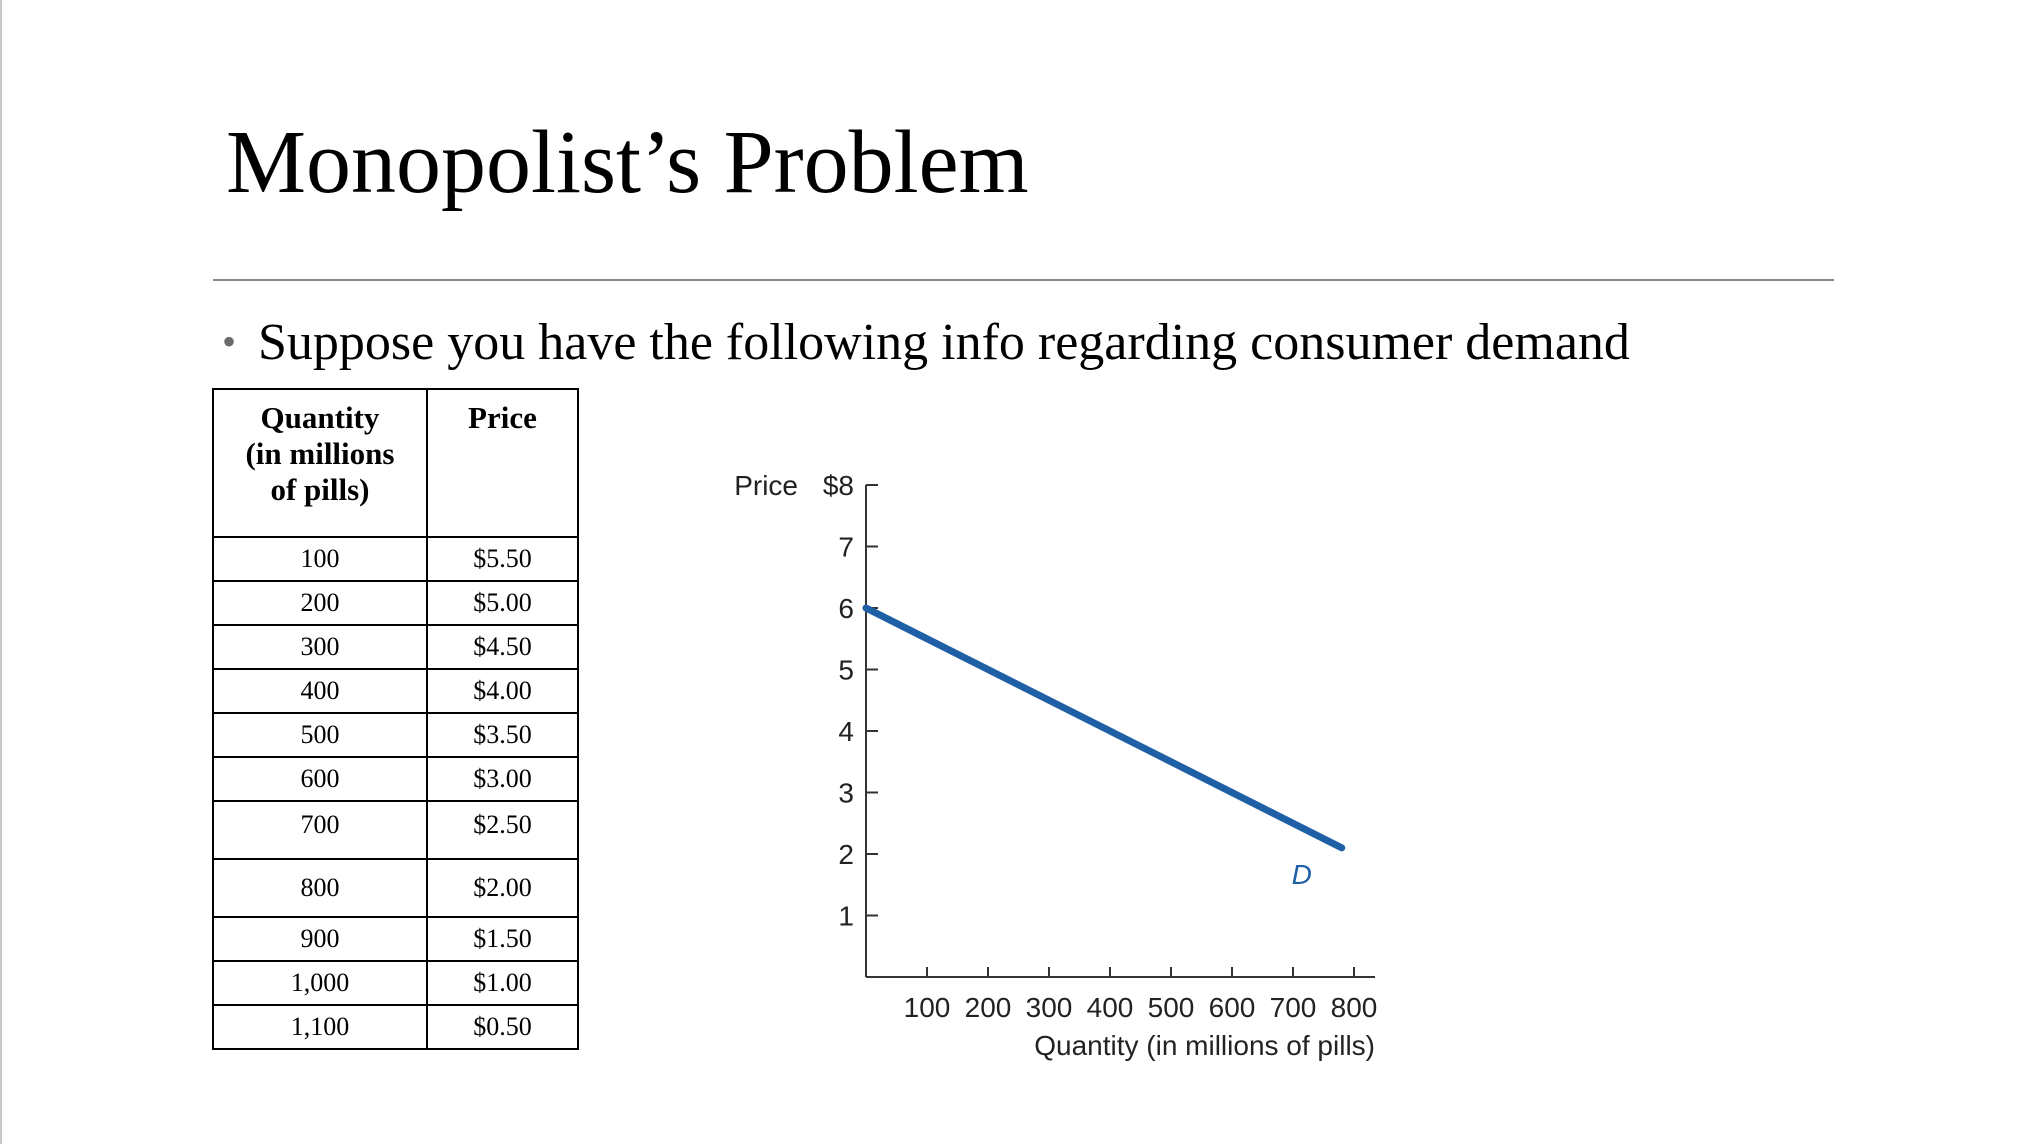  What do you see at coordinates (320, 417) in the screenshot?
I see `header-quantity-line-1: Quantity` at bounding box center [320, 417].